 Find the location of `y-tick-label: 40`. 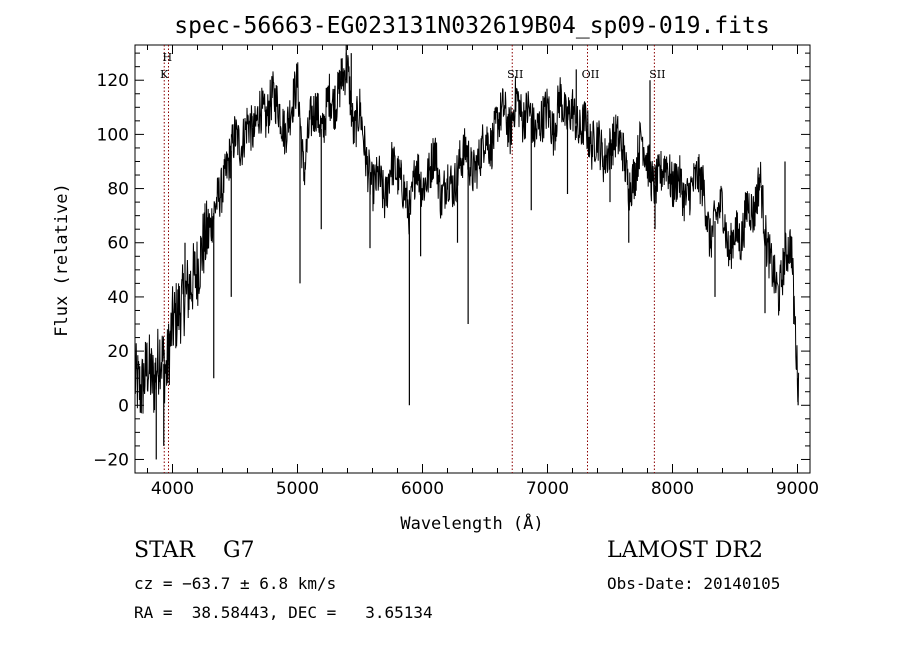

y-tick-label: 40 is located at coordinates (118, 298).